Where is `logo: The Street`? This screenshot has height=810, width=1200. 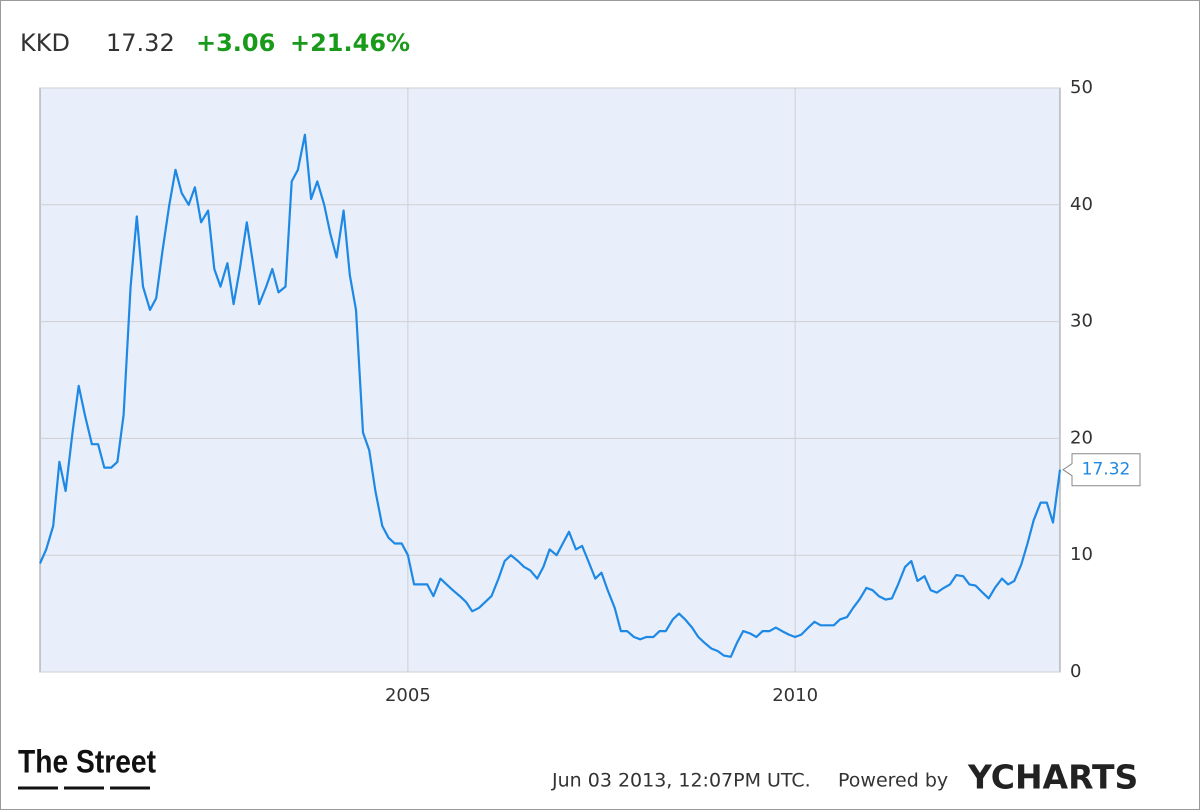
logo: The Street is located at coordinates (87, 761).